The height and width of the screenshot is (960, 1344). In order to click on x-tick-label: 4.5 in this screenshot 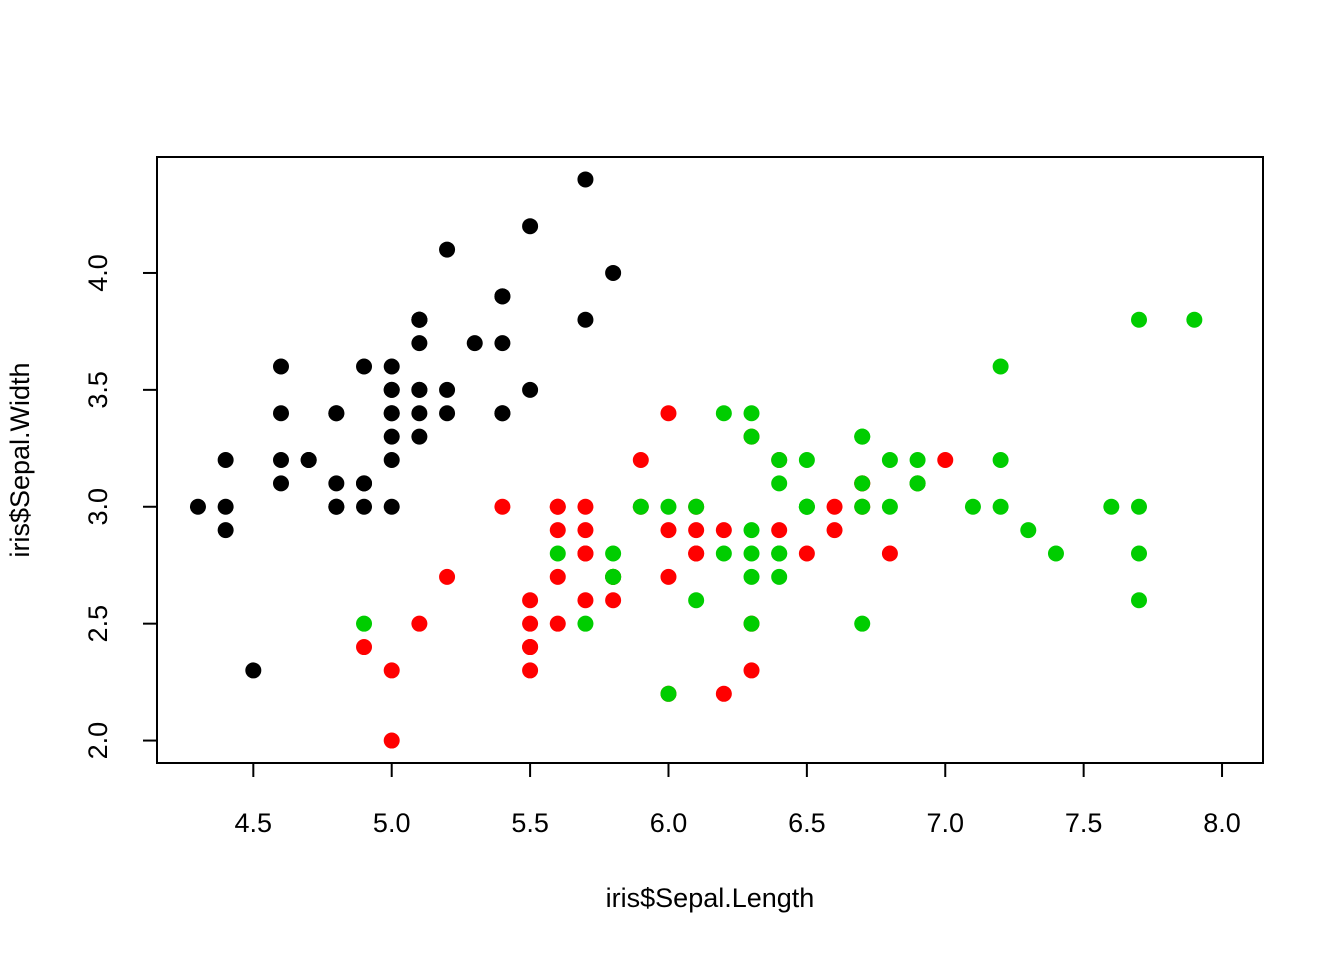, I will do `click(254, 823)`.